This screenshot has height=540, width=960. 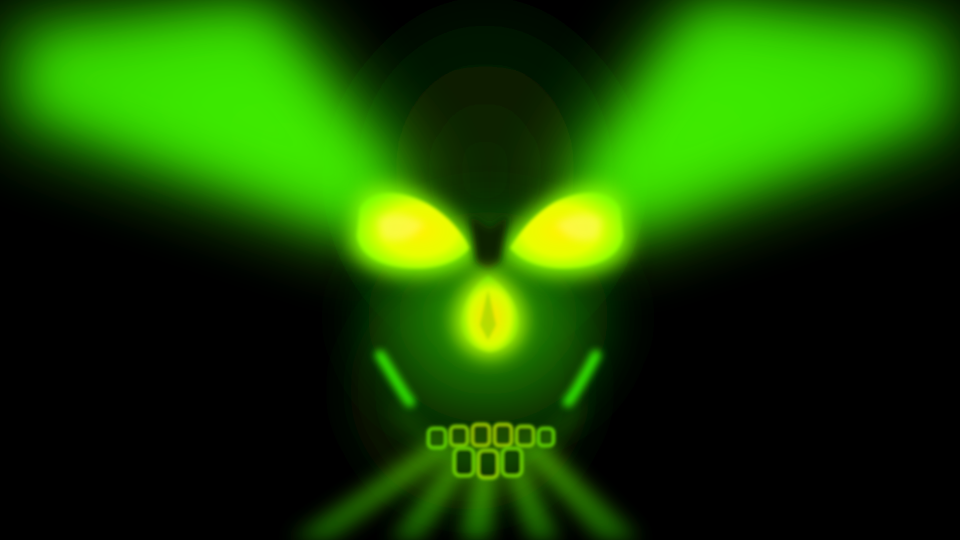 What do you see at coordinates (489, 242) in the screenshot?
I see `nose-bridge` at bounding box center [489, 242].